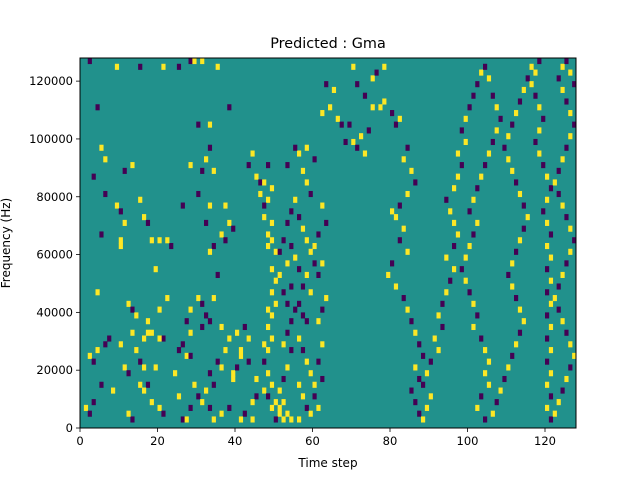 The image size is (640, 480). What do you see at coordinates (54, 197) in the screenshot?
I see `y-tick-label: 80000` at bounding box center [54, 197].